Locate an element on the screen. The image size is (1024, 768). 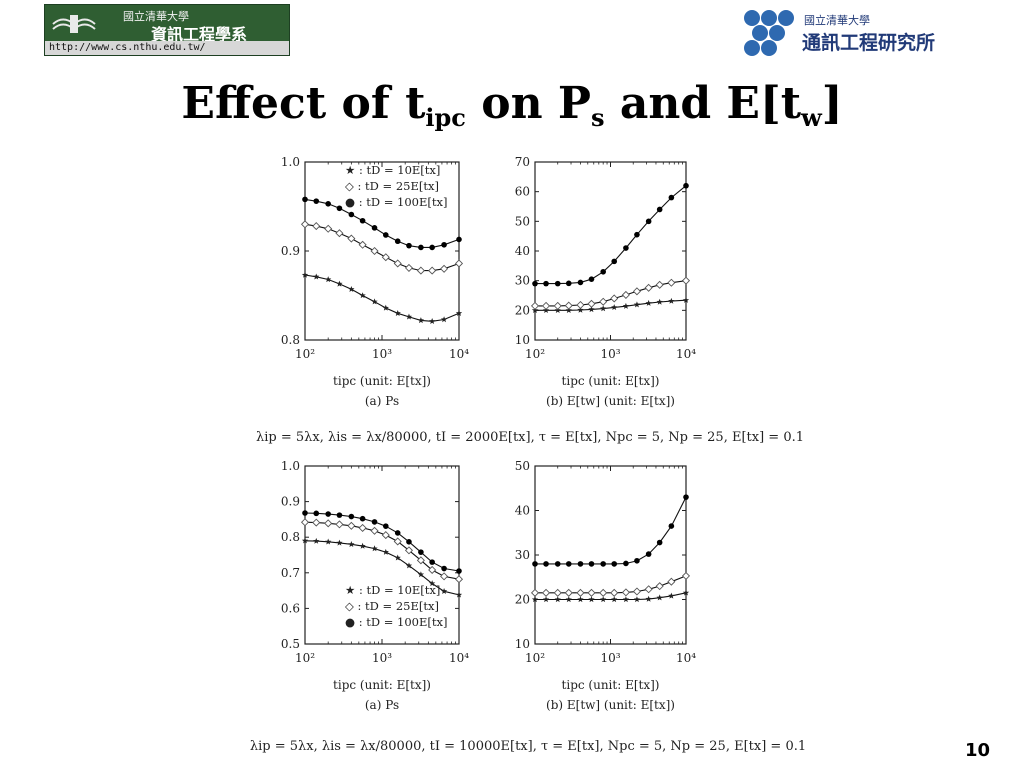
nthu-ice-logo: 國立清華大學 通訊工程研究所 is located at coordinates (865, 32).